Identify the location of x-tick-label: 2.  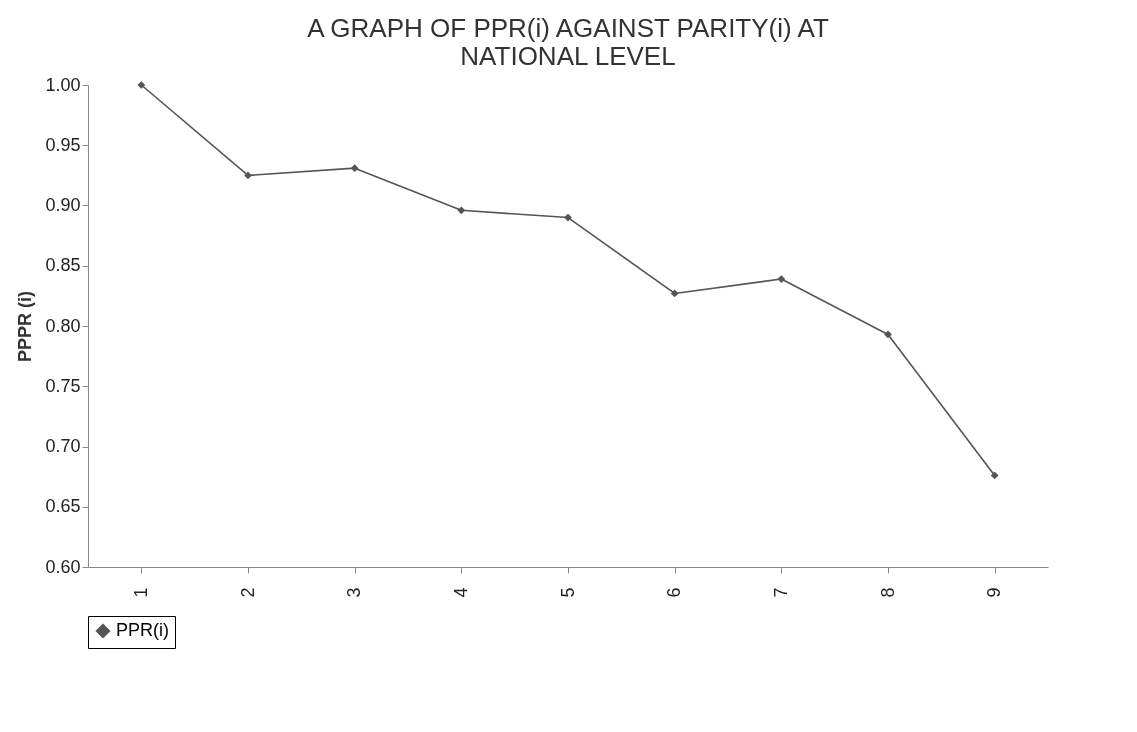
(247, 592).